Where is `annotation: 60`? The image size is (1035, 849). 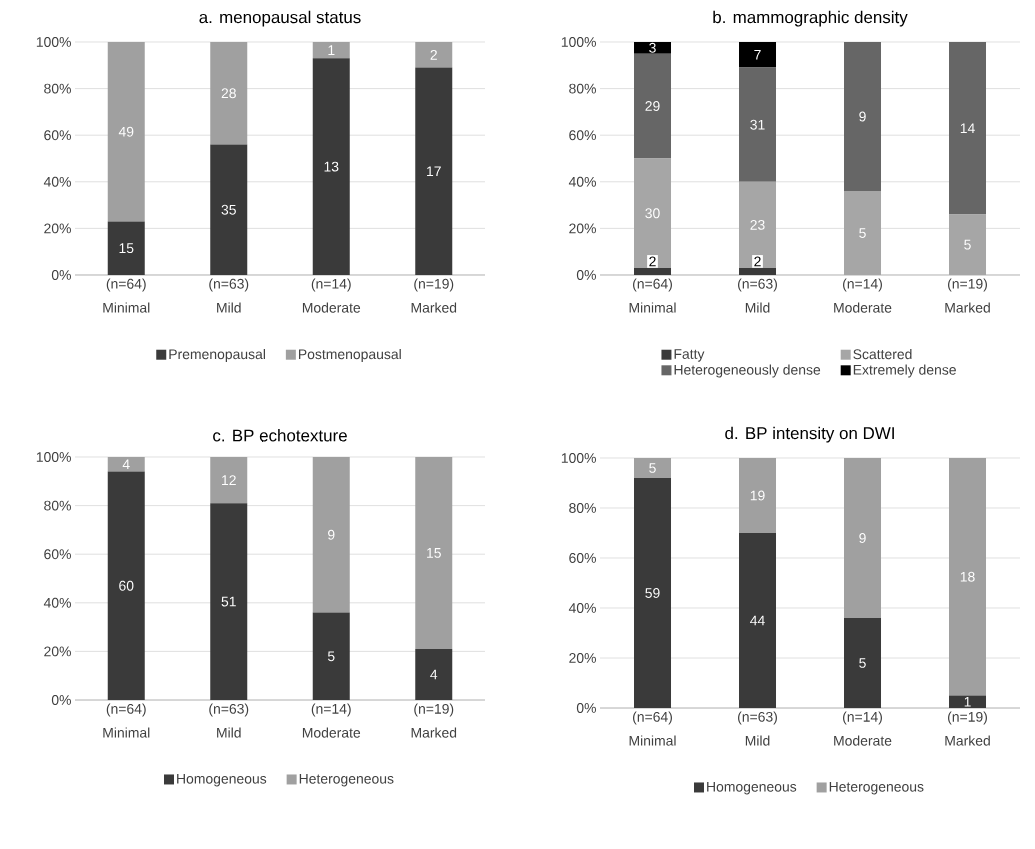
annotation: 60 is located at coordinates (126, 585).